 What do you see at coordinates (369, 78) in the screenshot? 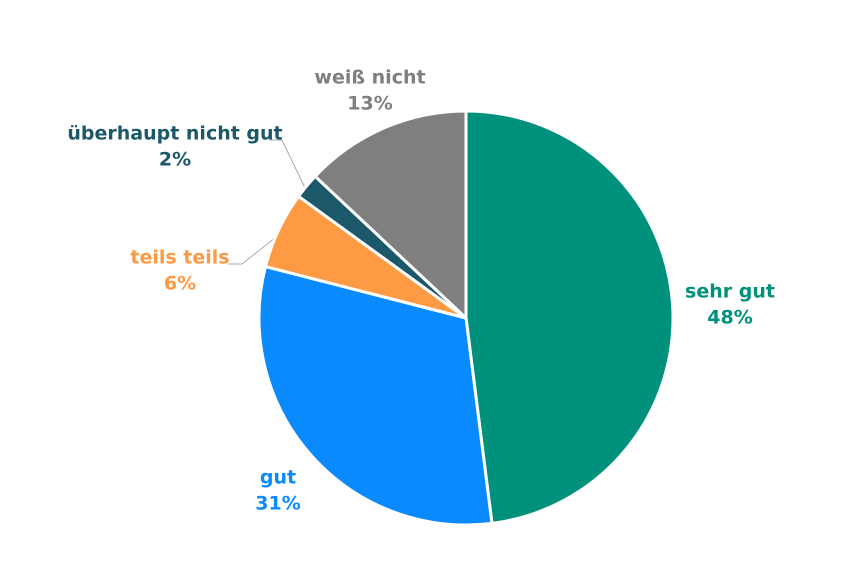
I see `slice-label: weiß nicht` at bounding box center [369, 78].